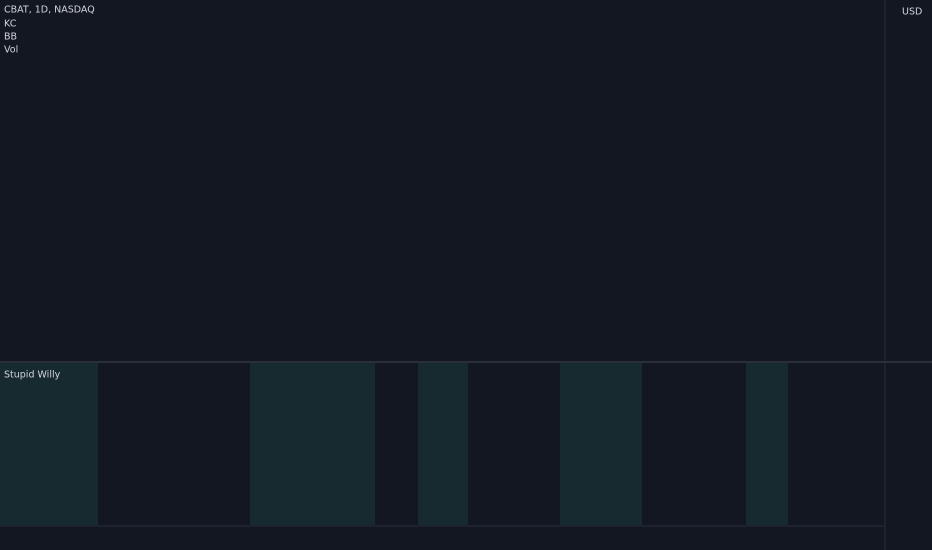 The image size is (932, 550). Describe the element at coordinates (32, 375) in the screenshot. I see `osc-title: Stupid Willy` at that location.